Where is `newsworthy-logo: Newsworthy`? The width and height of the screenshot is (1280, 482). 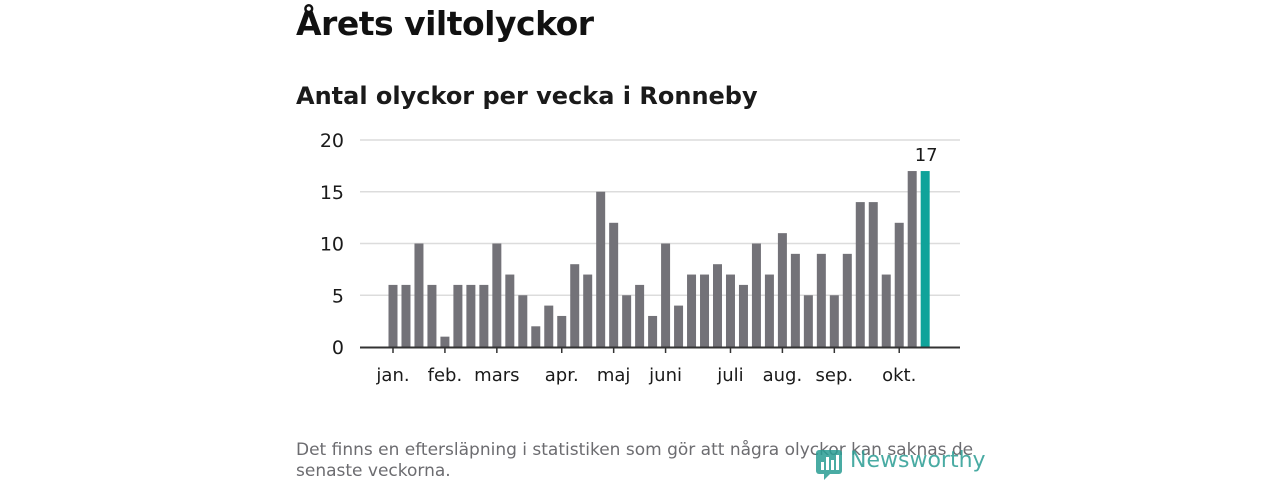 newsworthy-logo: Newsworthy is located at coordinates (901, 463).